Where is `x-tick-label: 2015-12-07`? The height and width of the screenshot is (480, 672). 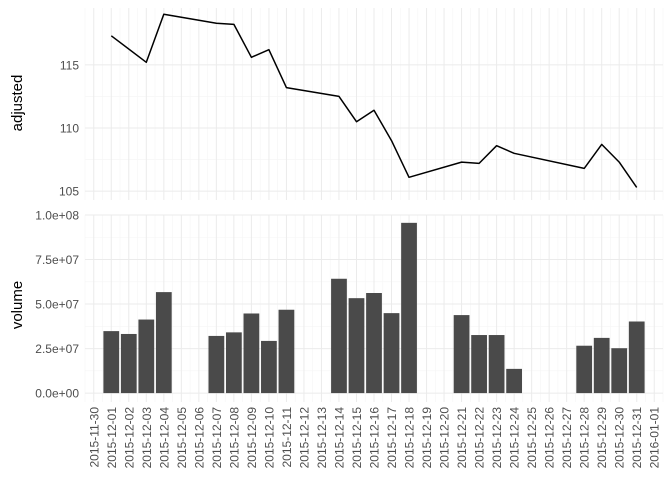 x-tick-label: 2015-12-07 is located at coordinates (217, 438).